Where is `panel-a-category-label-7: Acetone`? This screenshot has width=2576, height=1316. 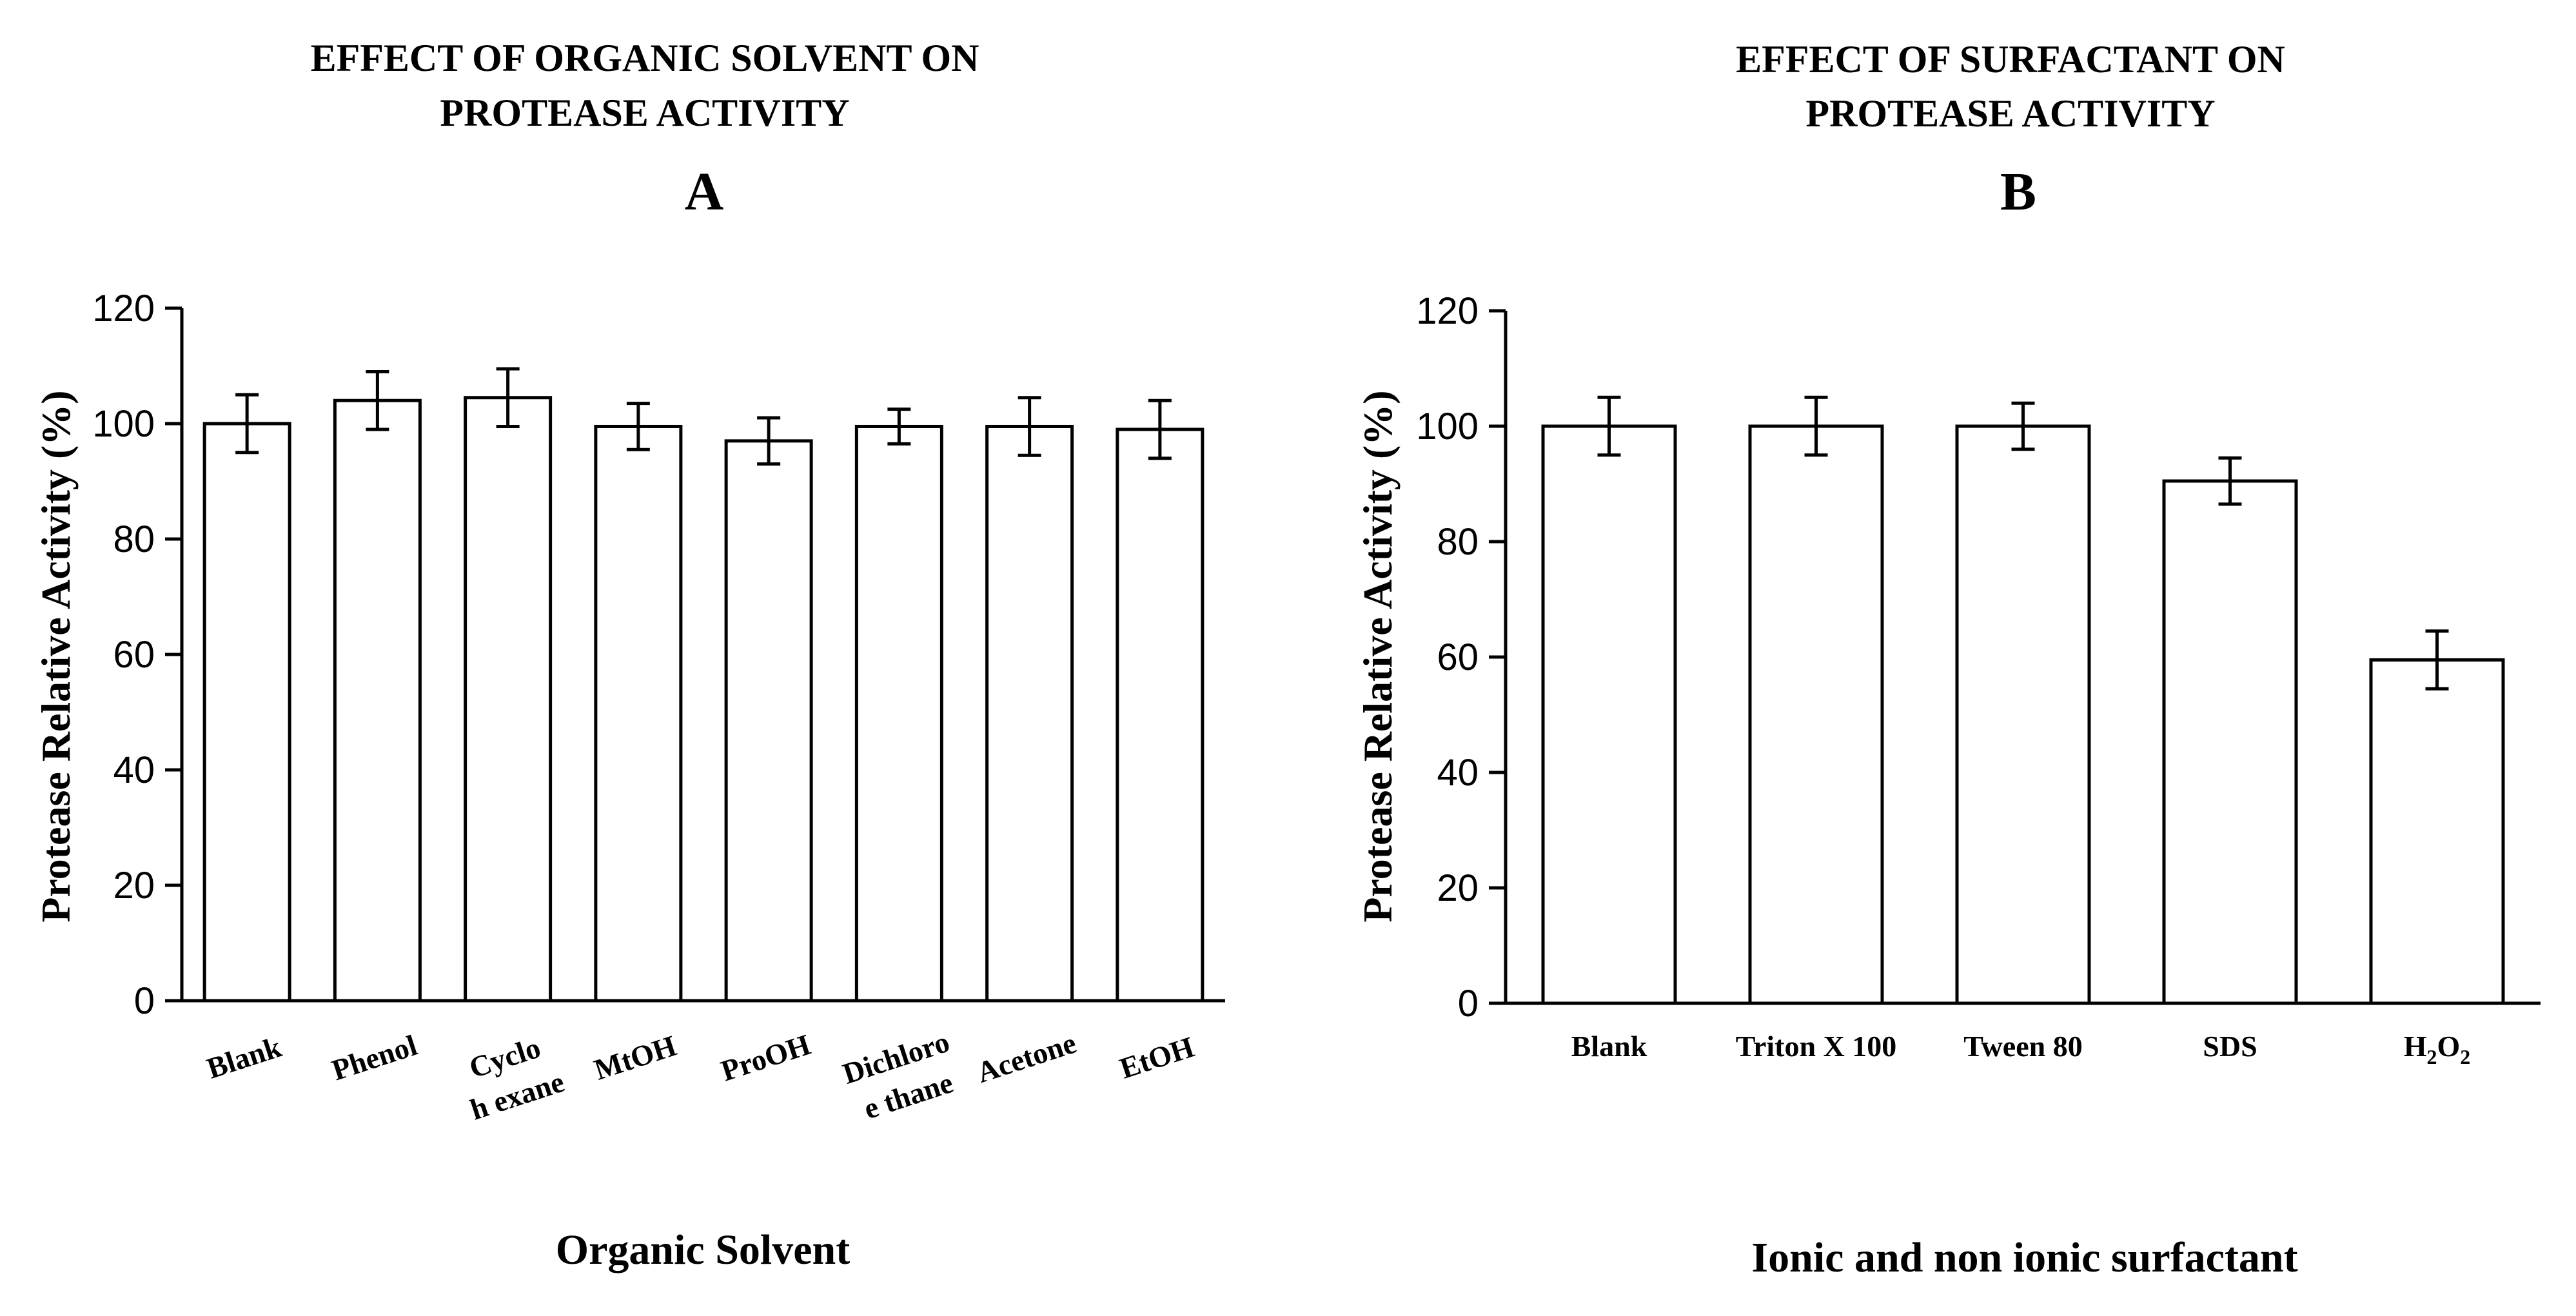
panel-a-category-label-7: Acetone is located at coordinates (1026, 1057).